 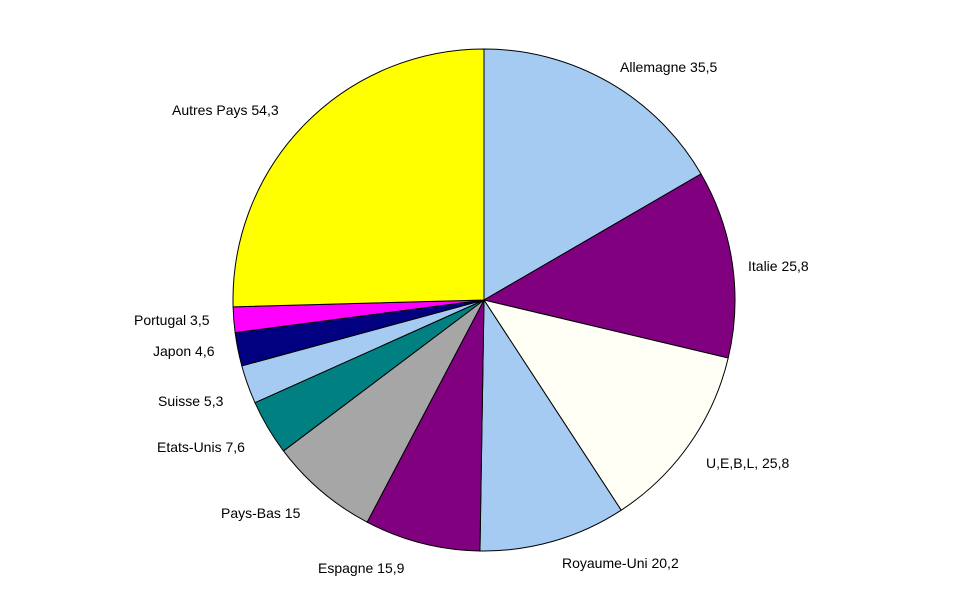 I want to click on pie-label-pays-bas: Pays-Bas 15, so click(x=261, y=513).